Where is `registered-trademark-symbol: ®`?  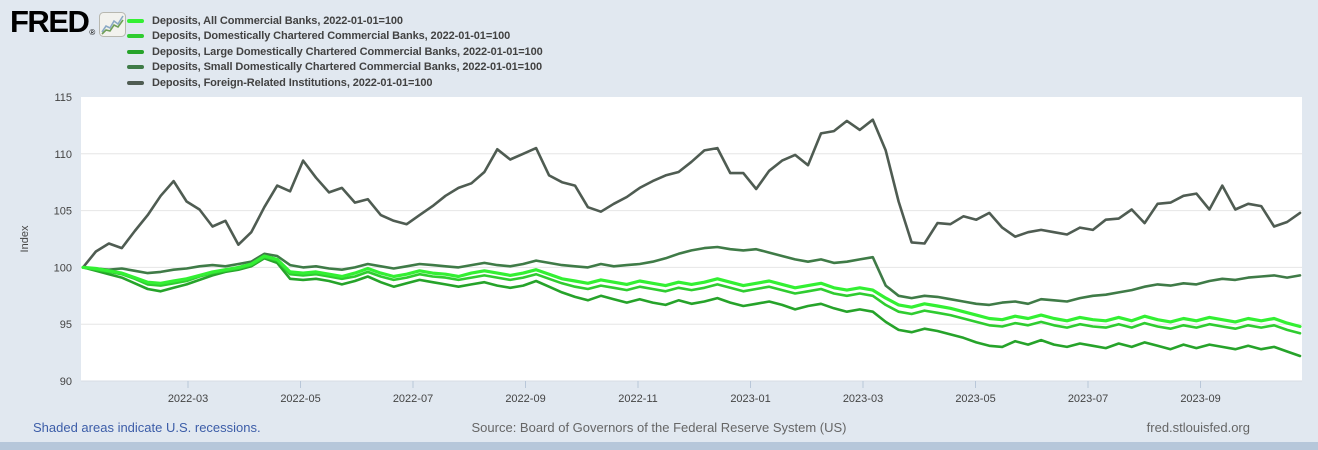 registered-trademark-symbol: ® is located at coordinates (92, 32).